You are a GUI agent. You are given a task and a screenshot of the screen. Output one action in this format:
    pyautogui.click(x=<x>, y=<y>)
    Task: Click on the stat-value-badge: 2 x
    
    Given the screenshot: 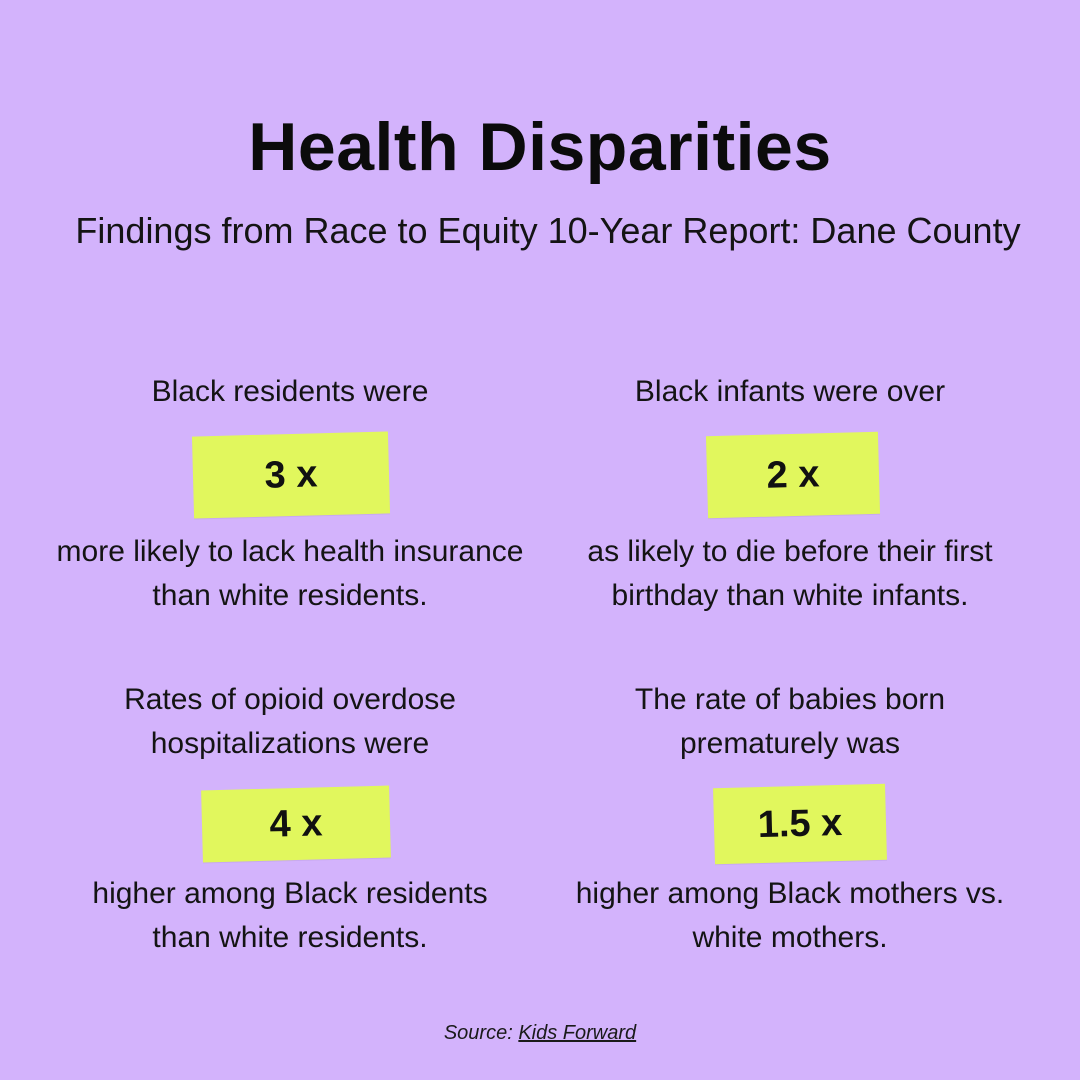 What is the action you would take?
    pyautogui.click(x=793, y=475)
    